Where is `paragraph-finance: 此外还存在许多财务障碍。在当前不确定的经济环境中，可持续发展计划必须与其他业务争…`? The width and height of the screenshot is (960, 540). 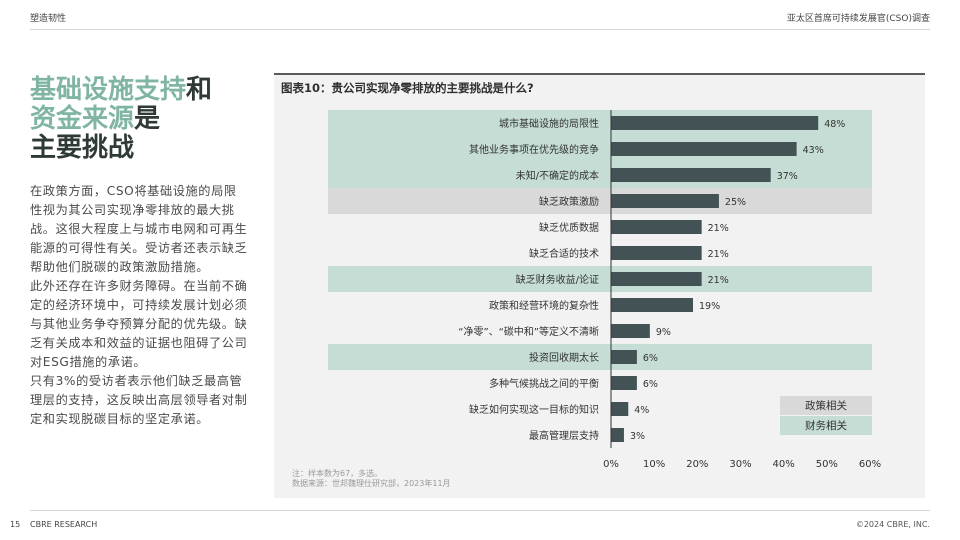
paragraph-finance: 此外还存在许多财务障碍。在当前不确定的经济环境中，可持续发展计划必须与其他业务争… is located at coordinates (139, 324).